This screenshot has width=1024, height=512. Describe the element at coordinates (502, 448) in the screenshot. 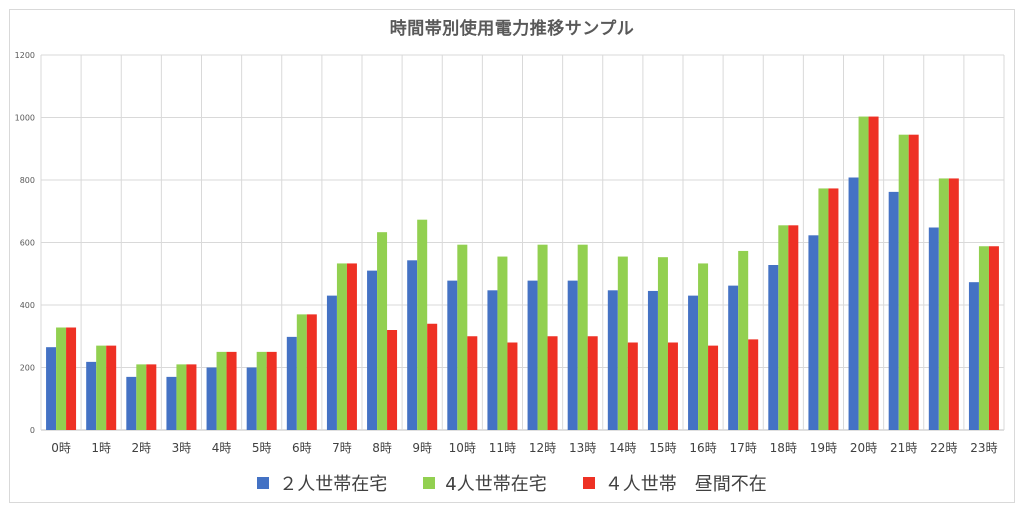

I see `x-tick-label: 11時` at that location.